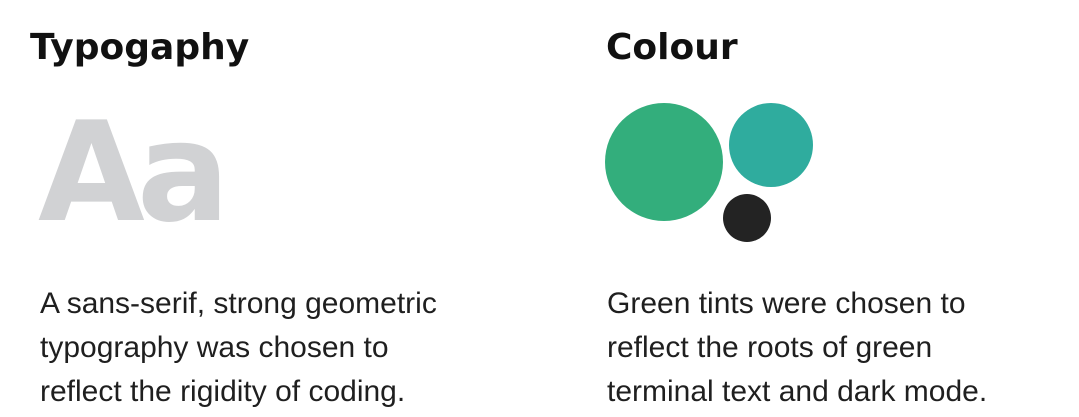 Image resolution: width=1079 pixels, height=417 pixels. What do you see at coordinates (771, 145) in the screenshot?
I see `teal-colour-swatch` at bounding box center [771, 145].